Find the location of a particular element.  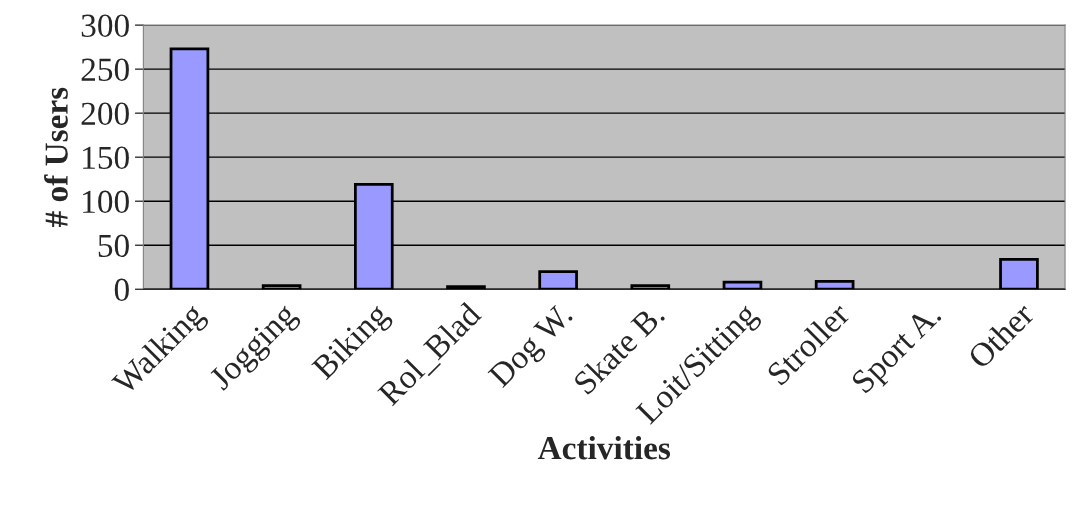

x-axis-title: Activities is located at coordinates (604, 447).